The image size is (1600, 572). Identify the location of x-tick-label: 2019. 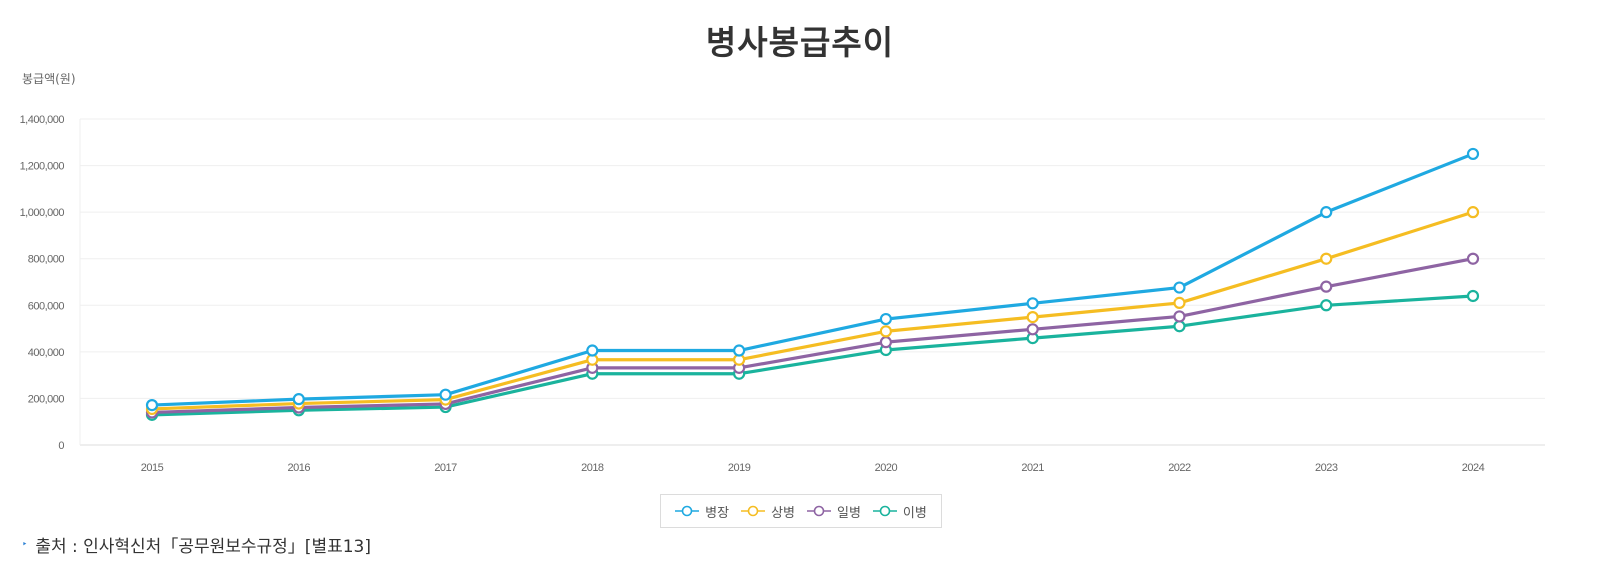
(739, 468).